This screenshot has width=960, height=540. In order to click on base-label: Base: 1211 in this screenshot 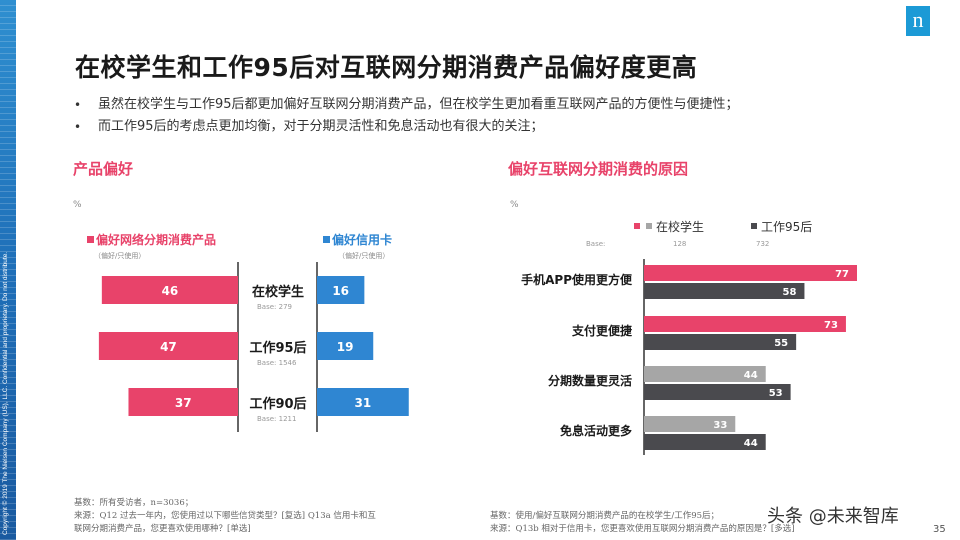, I will do `click(276, 419)`.